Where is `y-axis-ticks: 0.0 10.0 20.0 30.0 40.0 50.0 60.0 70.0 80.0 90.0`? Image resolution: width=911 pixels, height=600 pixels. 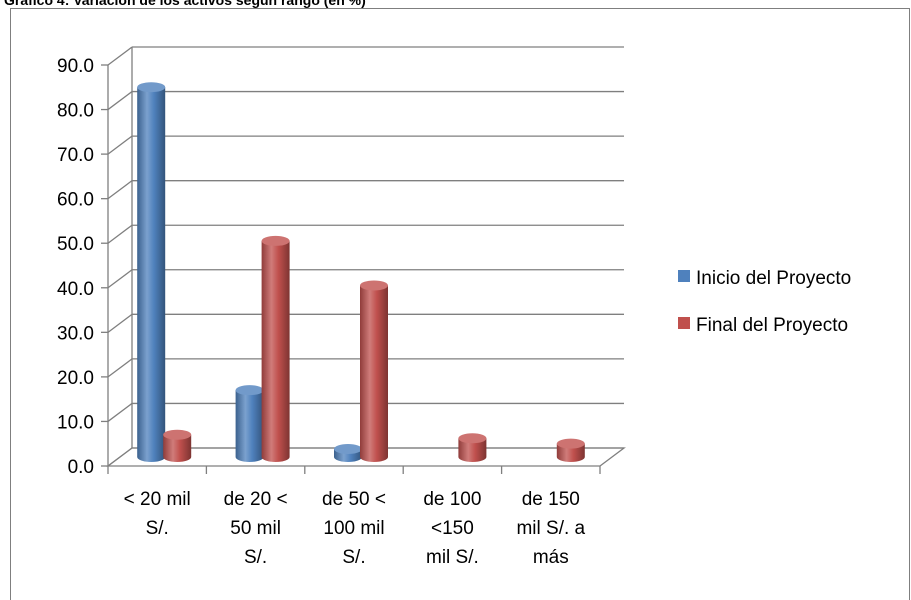
y-axis-ticks: 0.0 10.0 20.0 30.0 40.0 50.0 60.0 70.0 80.0 90.0 is located at coordinates (75, 267).